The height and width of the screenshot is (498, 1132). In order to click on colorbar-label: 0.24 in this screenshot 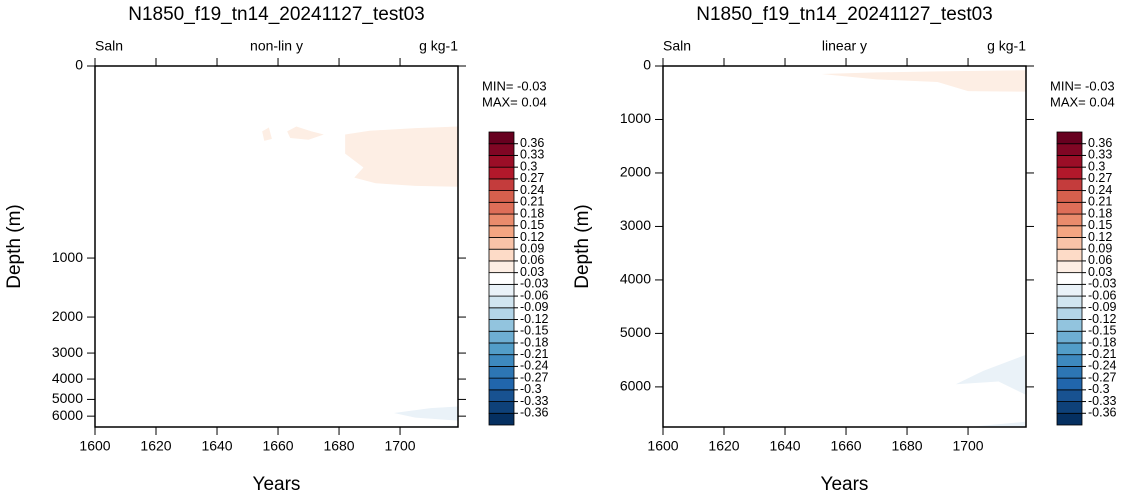, I will do `click(532, 190)`.